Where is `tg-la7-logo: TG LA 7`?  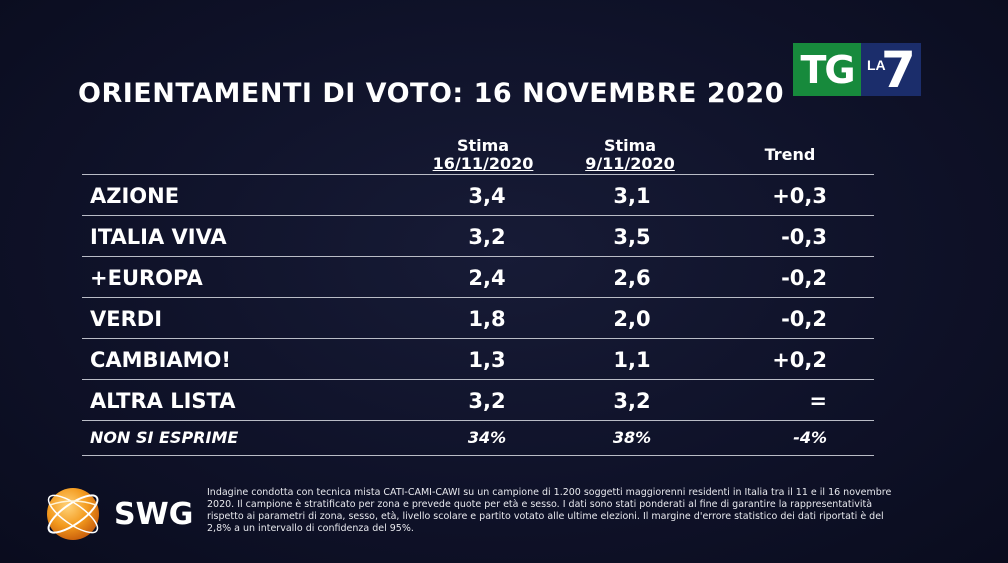 tg-la7-logo: TG LA 7 is located at coordinates (857, 70).